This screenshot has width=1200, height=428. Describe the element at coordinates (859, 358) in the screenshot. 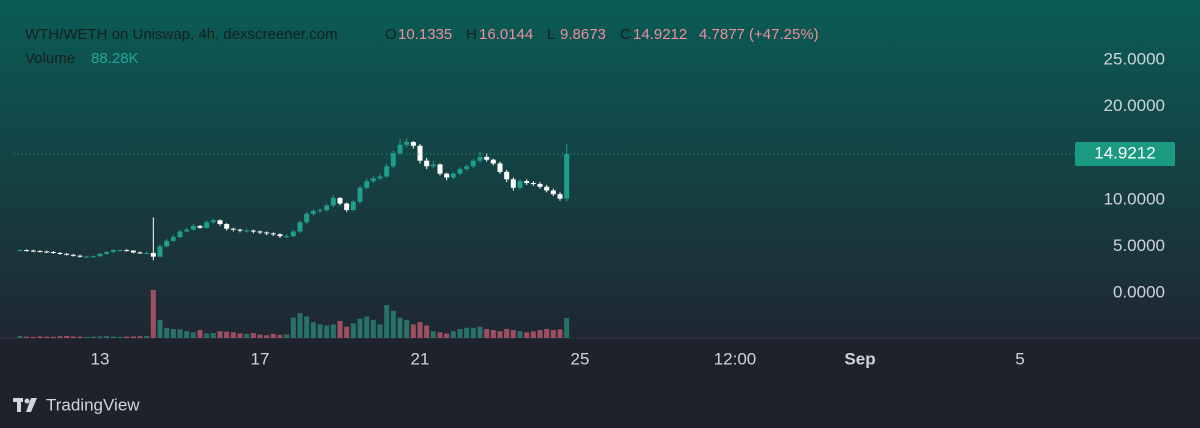

I see `x-tick-label: Sep` at that location.